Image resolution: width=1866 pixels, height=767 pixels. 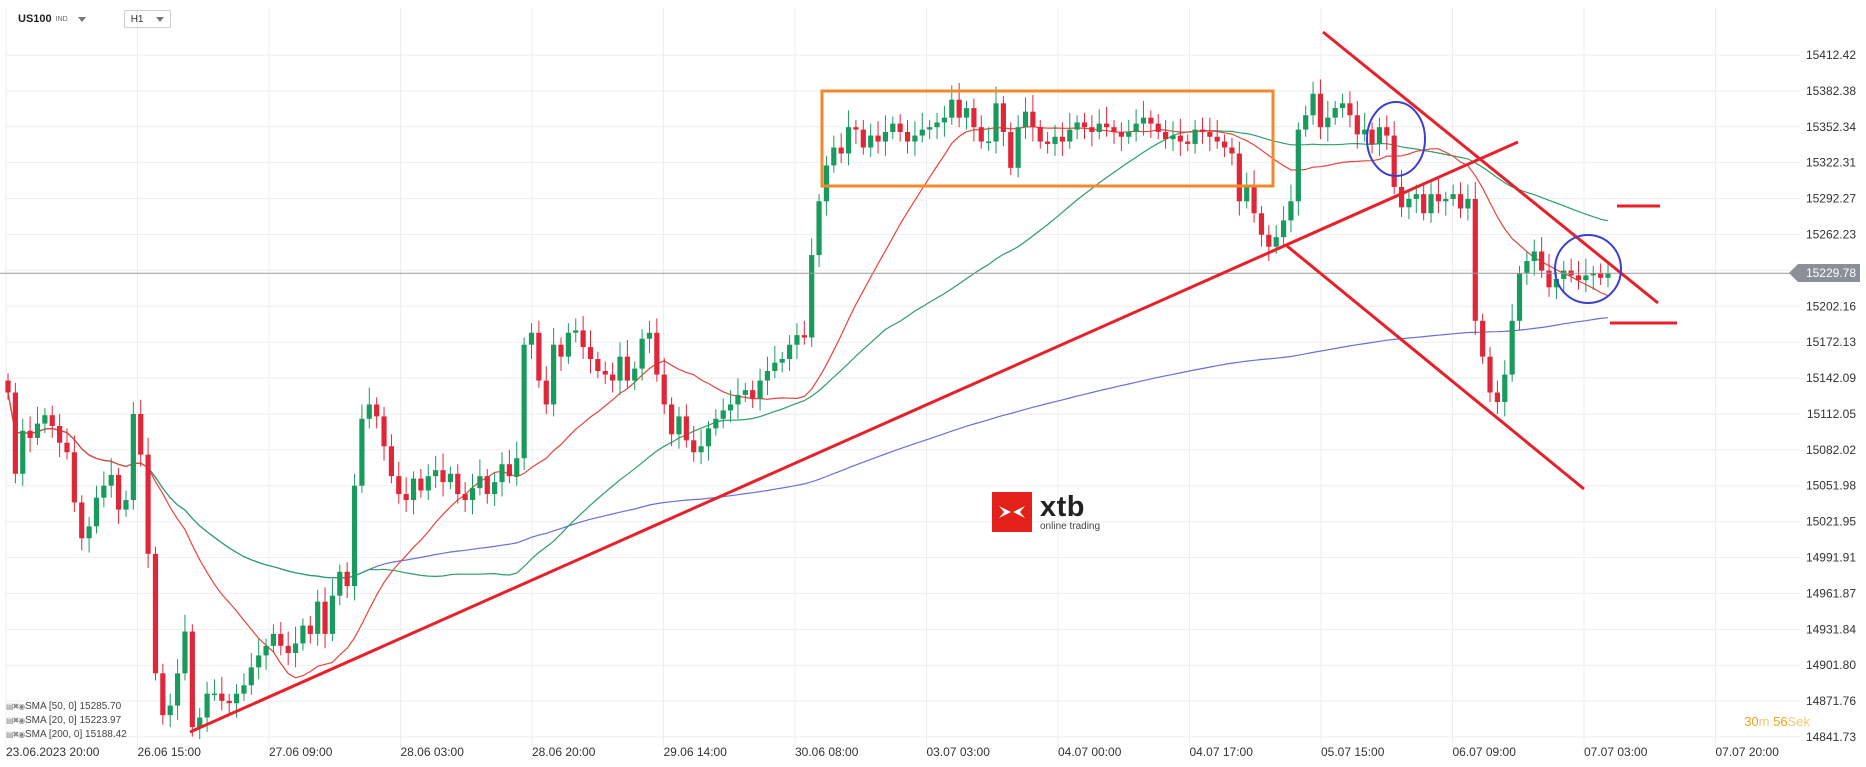 What do you see at coordinates (53, 752) in the screenshot?
I see `time-tick-label: 23.06.2023 20:00` at bounding box center [53, 752].